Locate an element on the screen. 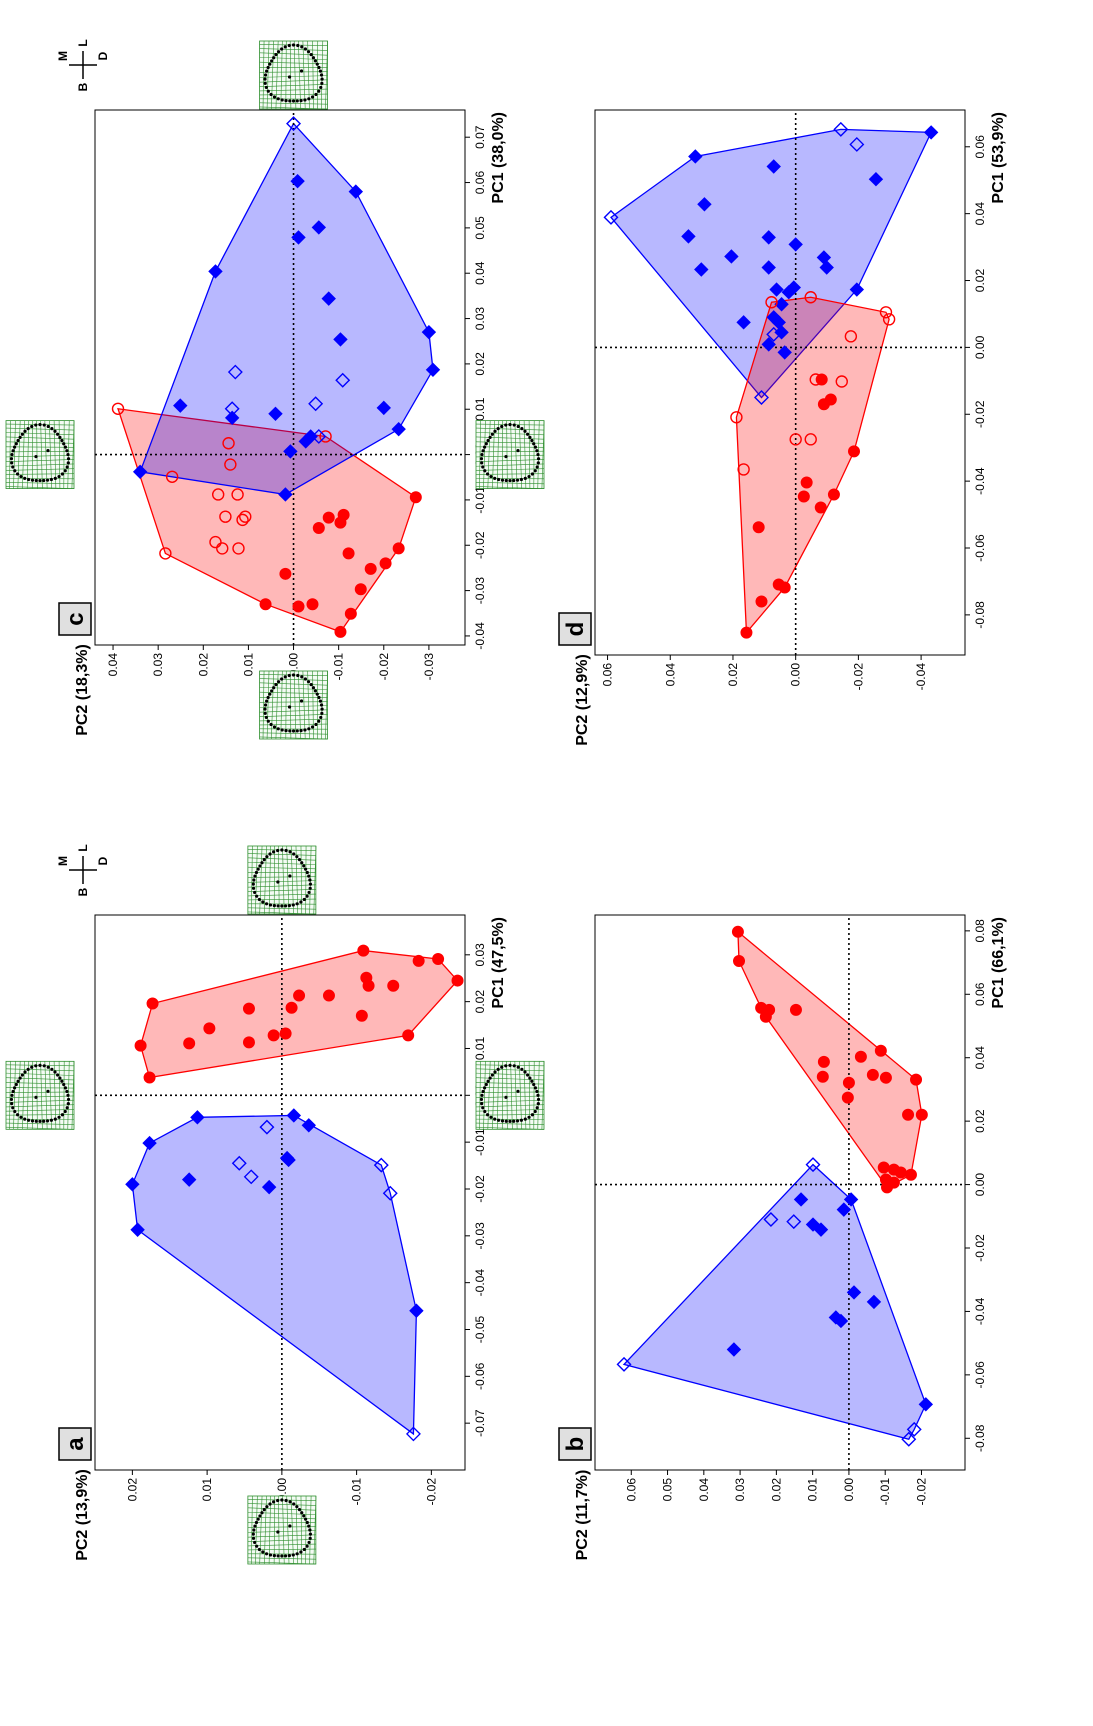 The image size is (1093, 1726). y-tick-label: 0.02 is located at coordinates (203, 665).